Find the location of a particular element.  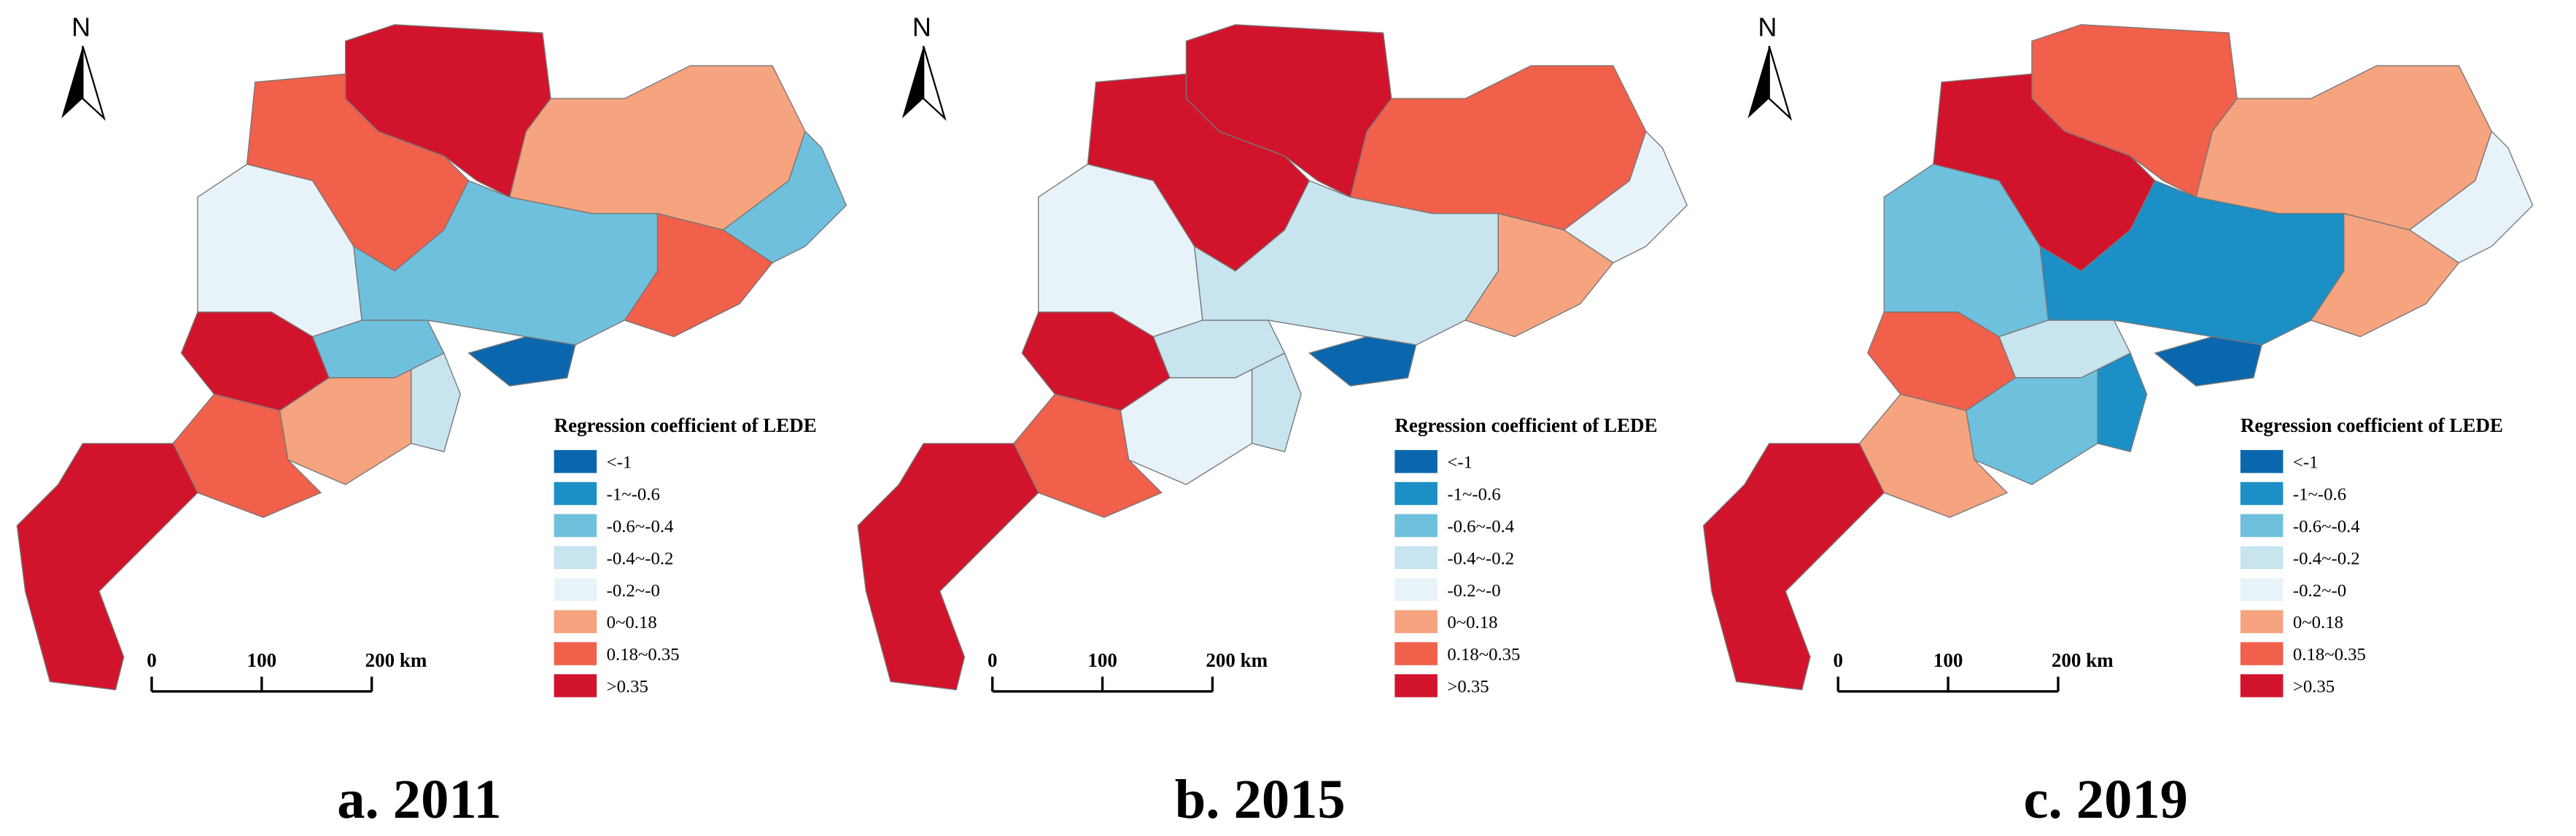

panel-caption: b. 2015 is located at coordinates (1261, 799).